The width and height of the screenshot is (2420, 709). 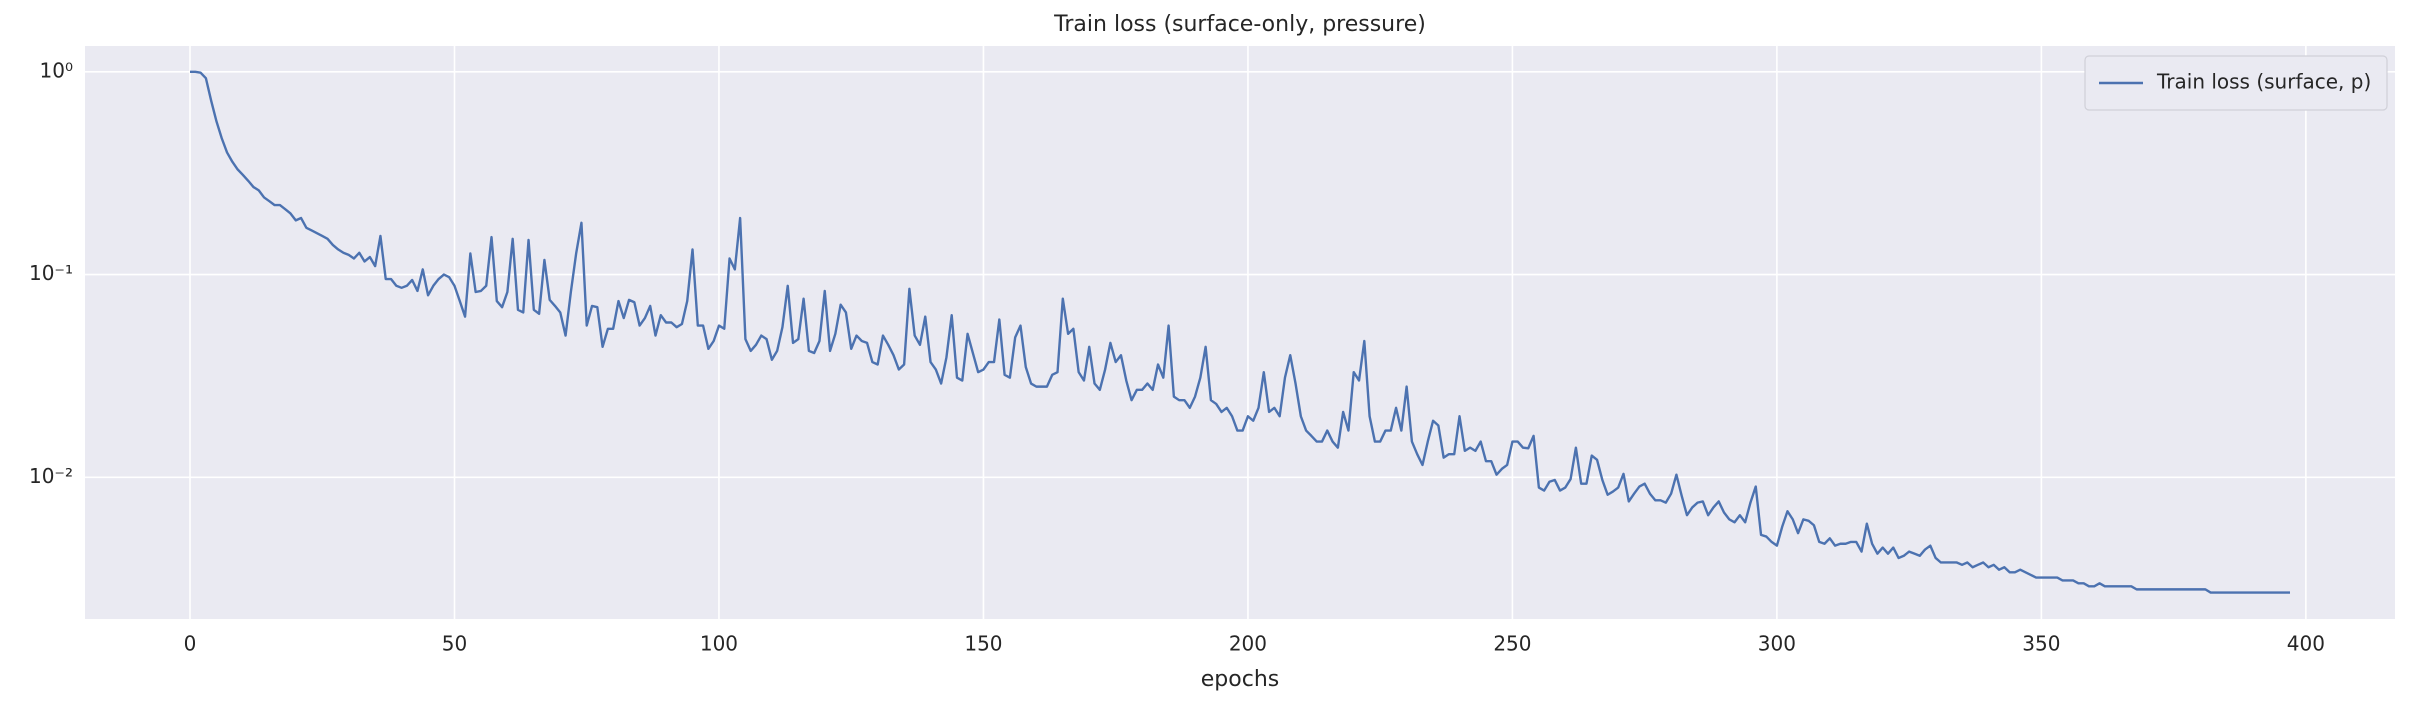 I want to click on legend: Train loss (surface, p), so click(x=2236, y=83).